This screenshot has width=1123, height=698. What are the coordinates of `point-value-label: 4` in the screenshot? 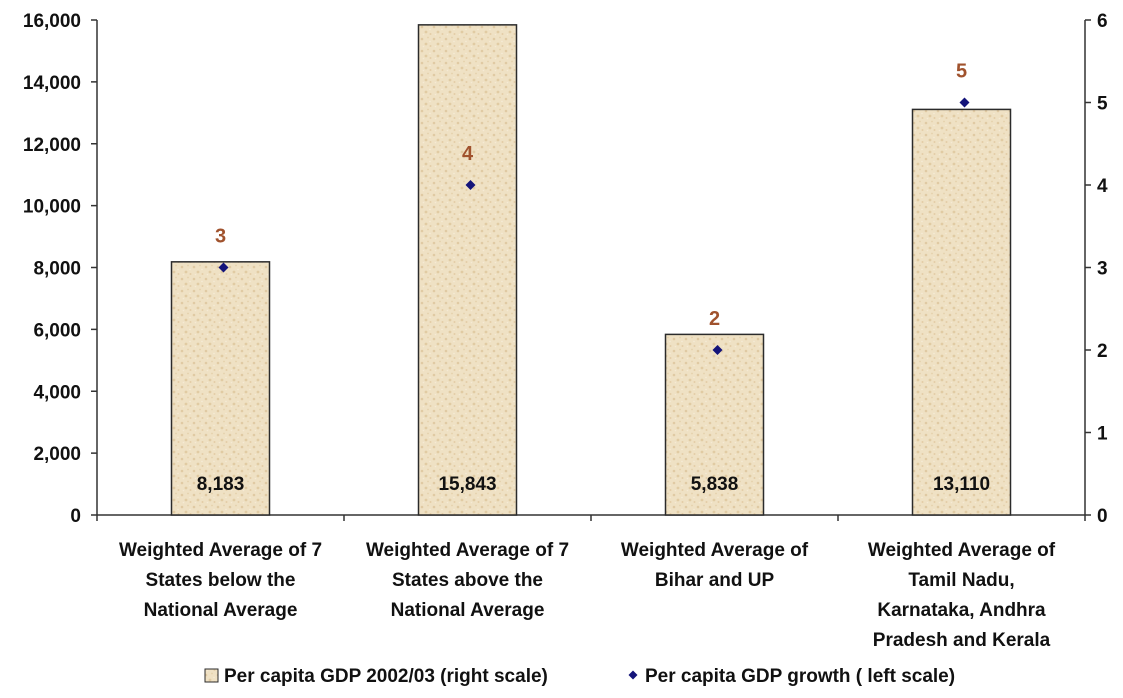 It's located at (468, 154).